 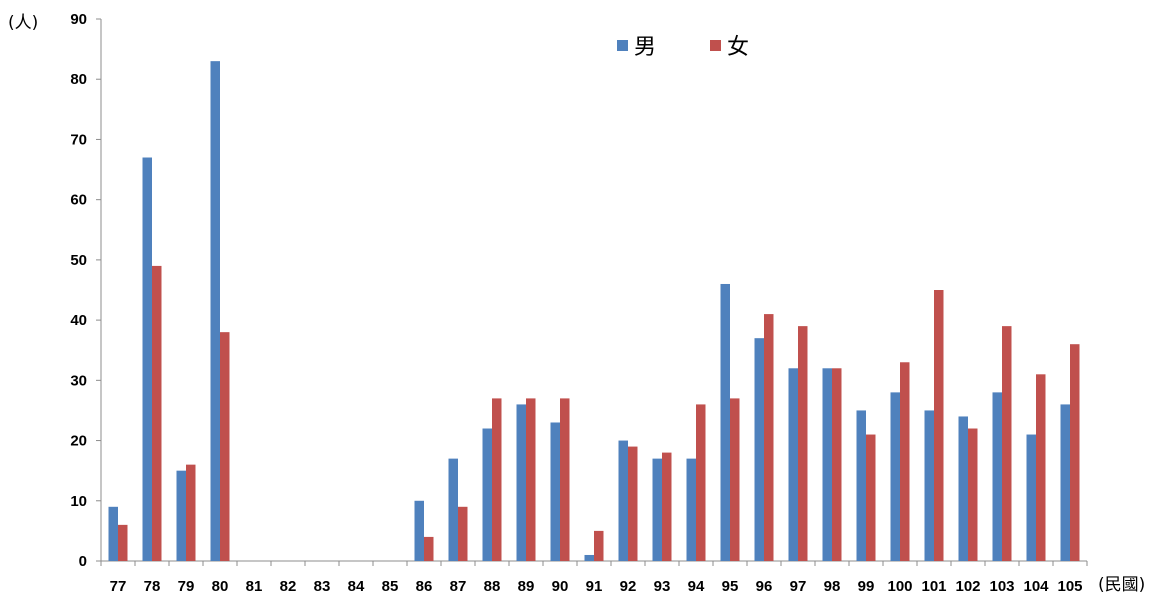 What do you see at coordinates (798, 586) in the screenshot?
I see `x-tick-label: 97` at bounding box center [798, 586].